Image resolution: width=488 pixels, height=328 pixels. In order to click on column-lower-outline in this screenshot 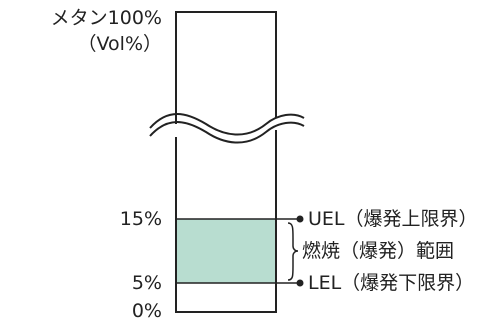, I will do `click(226, 221)`.